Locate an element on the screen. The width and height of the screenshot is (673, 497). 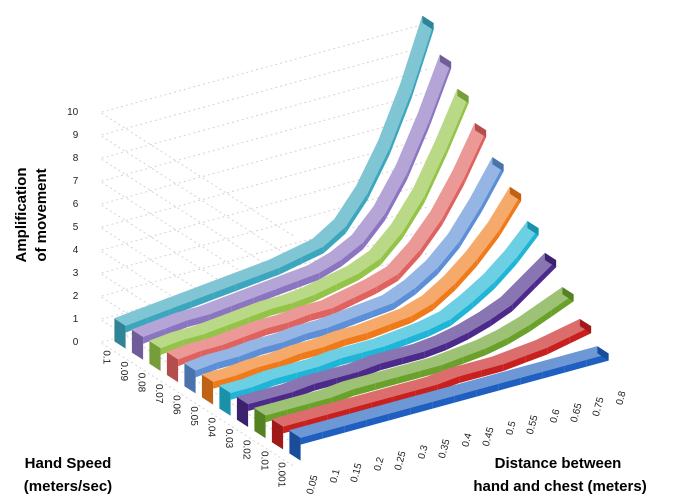
x-tick-label: 0.25 is located at coordinates (401, 461).